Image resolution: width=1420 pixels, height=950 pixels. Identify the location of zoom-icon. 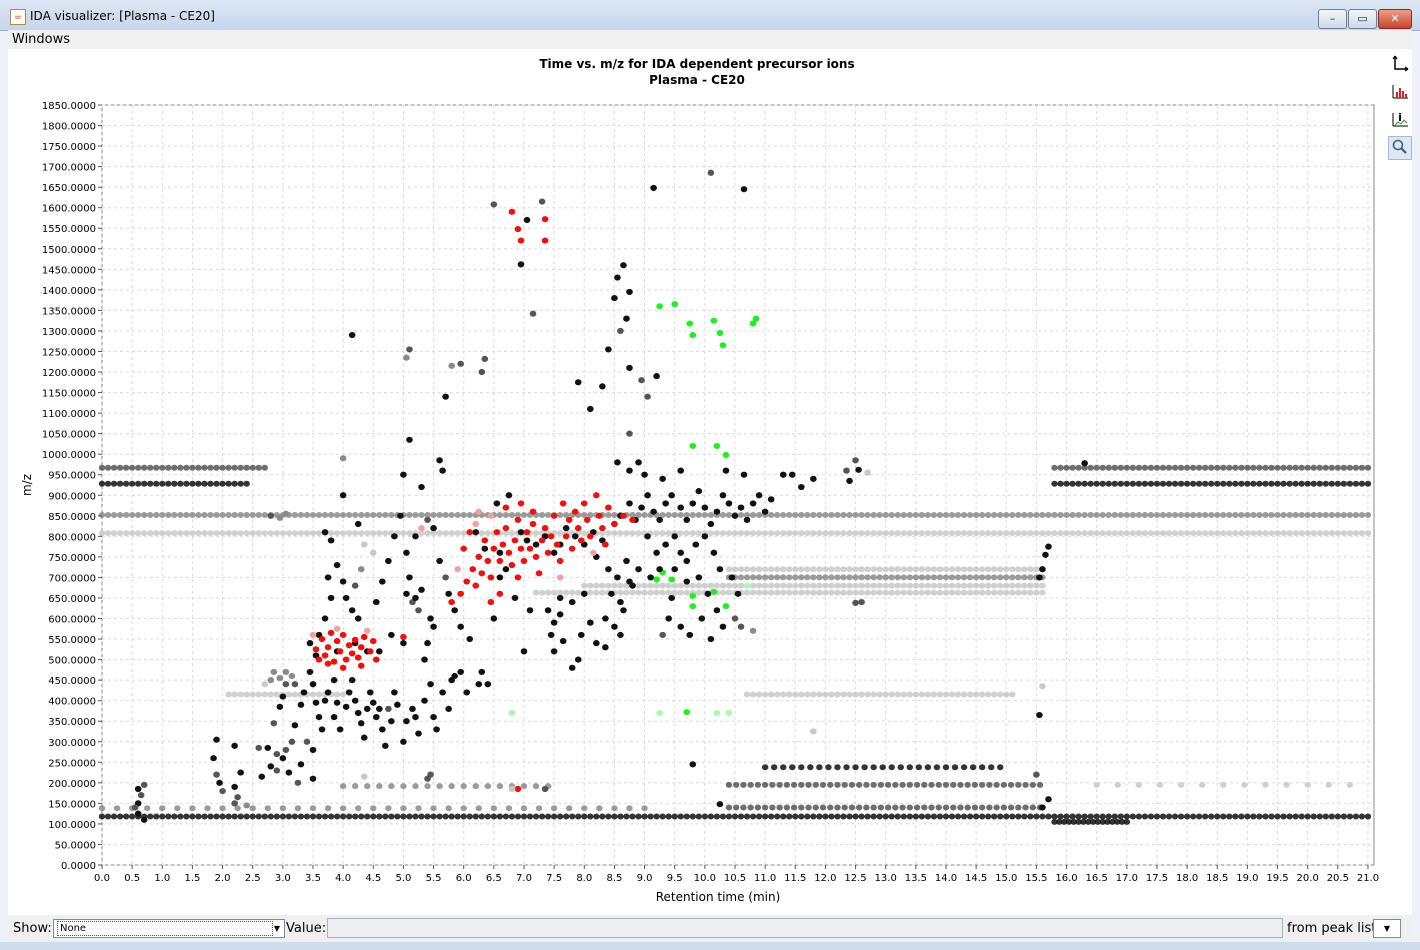
(1400, 148).